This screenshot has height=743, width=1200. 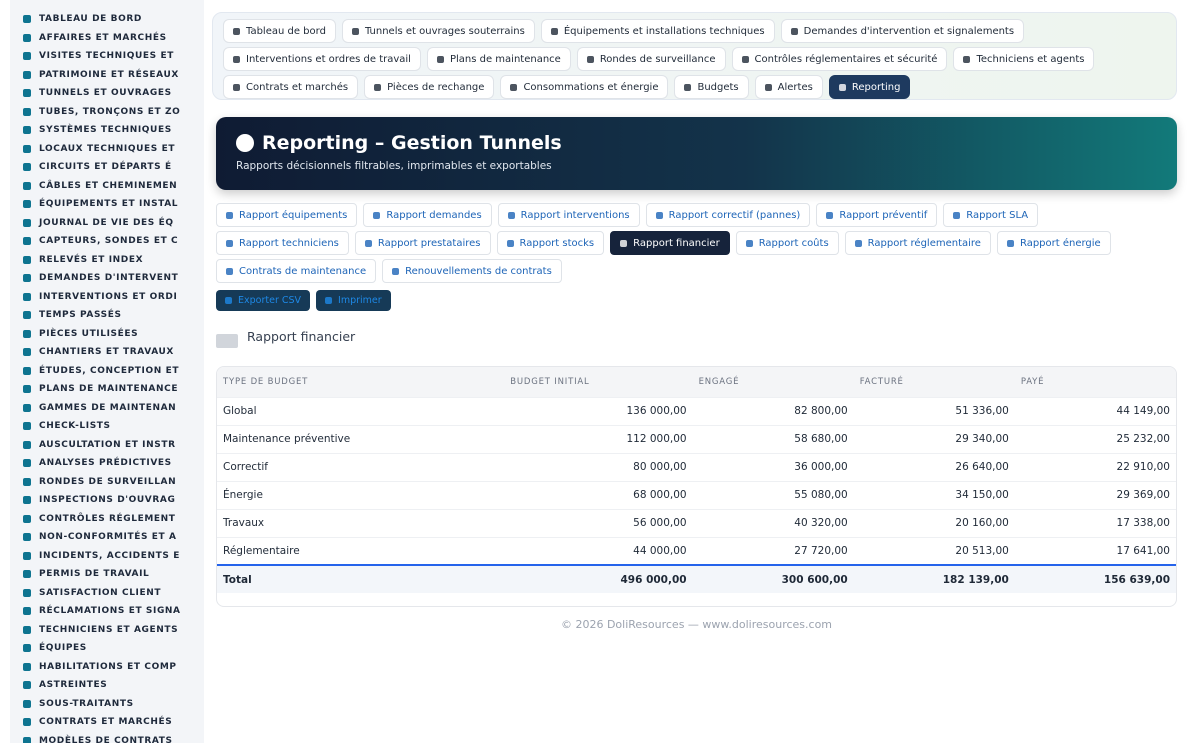 What do you see at coordinates (1095, 578) in the screenshot?
I see `total-cell: 156 639,00` at bounding box center [1095, 578].